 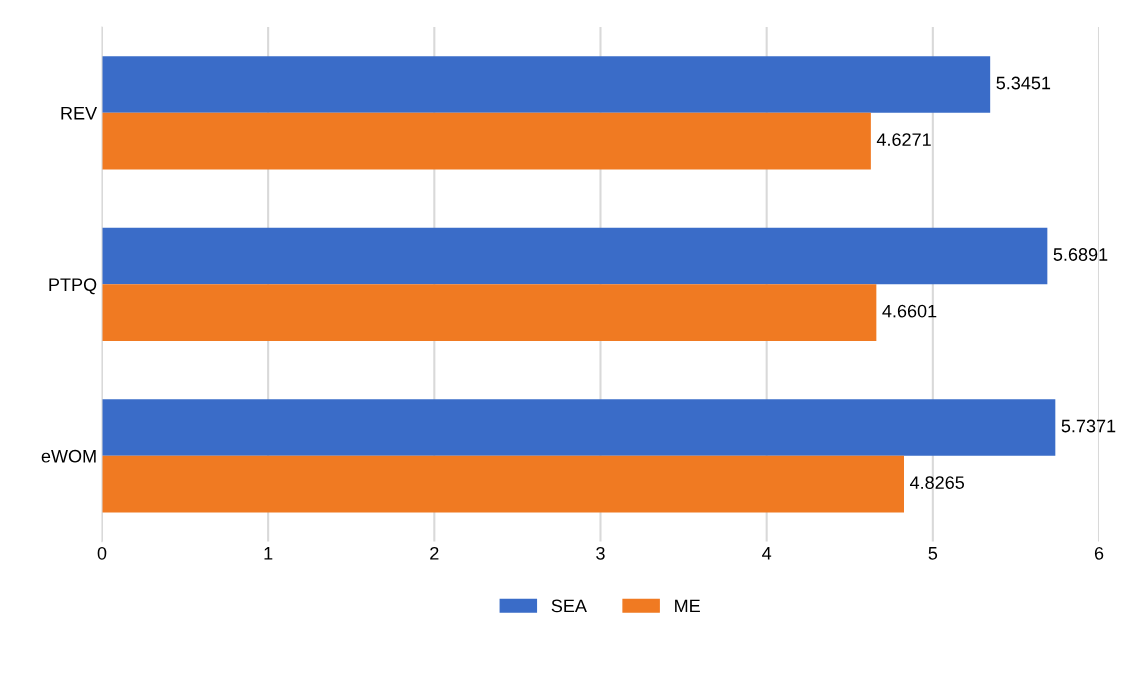 I want to click on x-tick-label: 1, so click(x=268, y=553).